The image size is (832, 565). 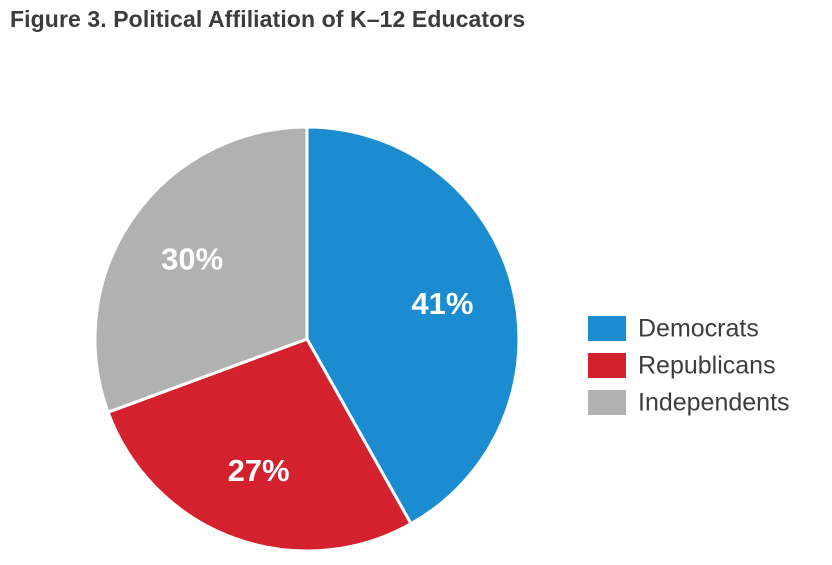 What do you see at coordinates (607, 365) in the screenshot?
I see `legend-swatch-republicans` at bounding box center [607, 365].